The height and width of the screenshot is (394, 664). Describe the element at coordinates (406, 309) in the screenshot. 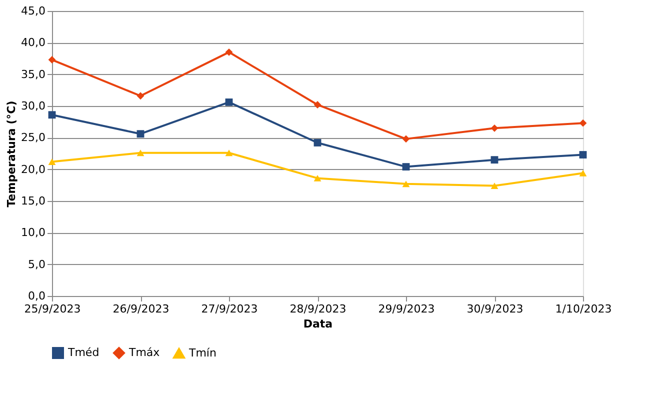

I see `x-tick-label: 29/9/2023` at that location.